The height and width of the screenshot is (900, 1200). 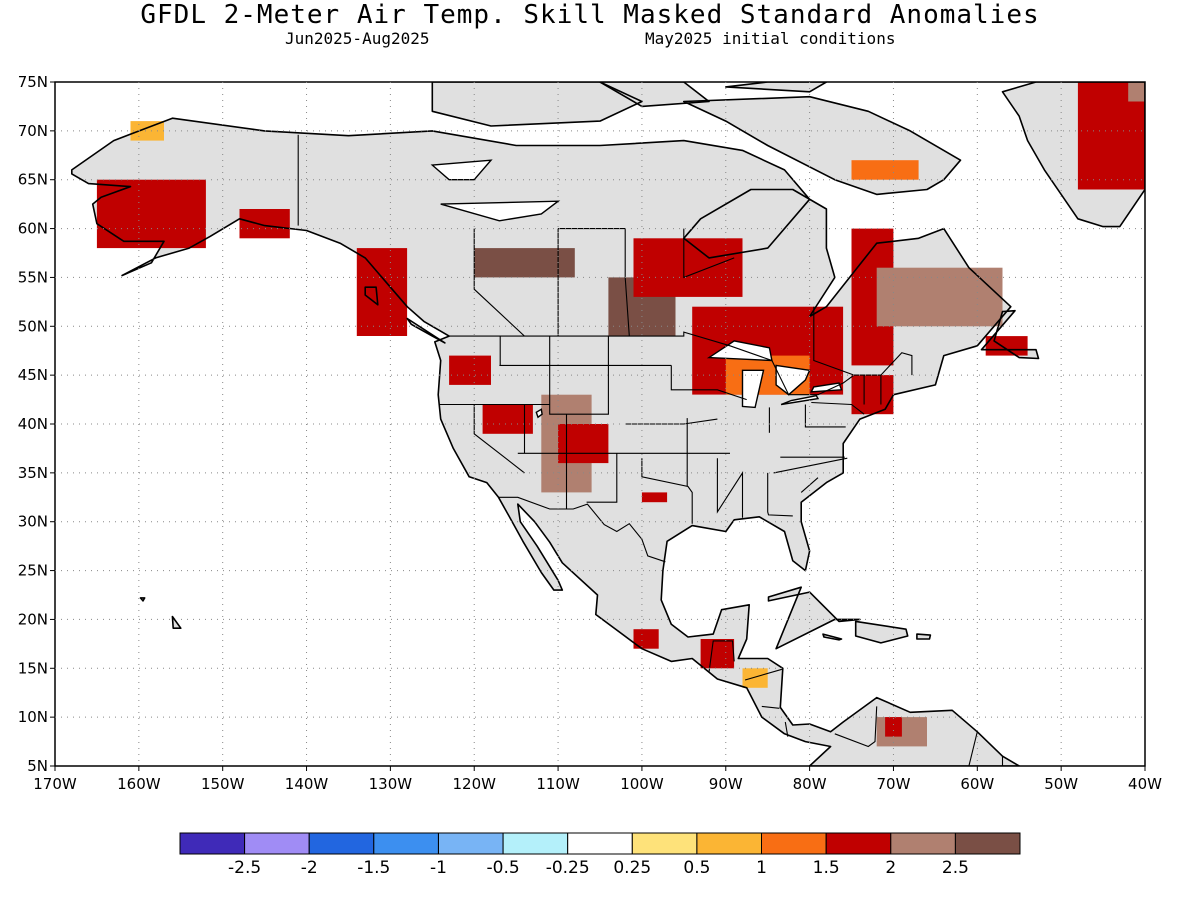 What do you see at coordinates (438, 868) in the screenshot?
I see `colorbar-label: -1` at bounding box center [438, 868].